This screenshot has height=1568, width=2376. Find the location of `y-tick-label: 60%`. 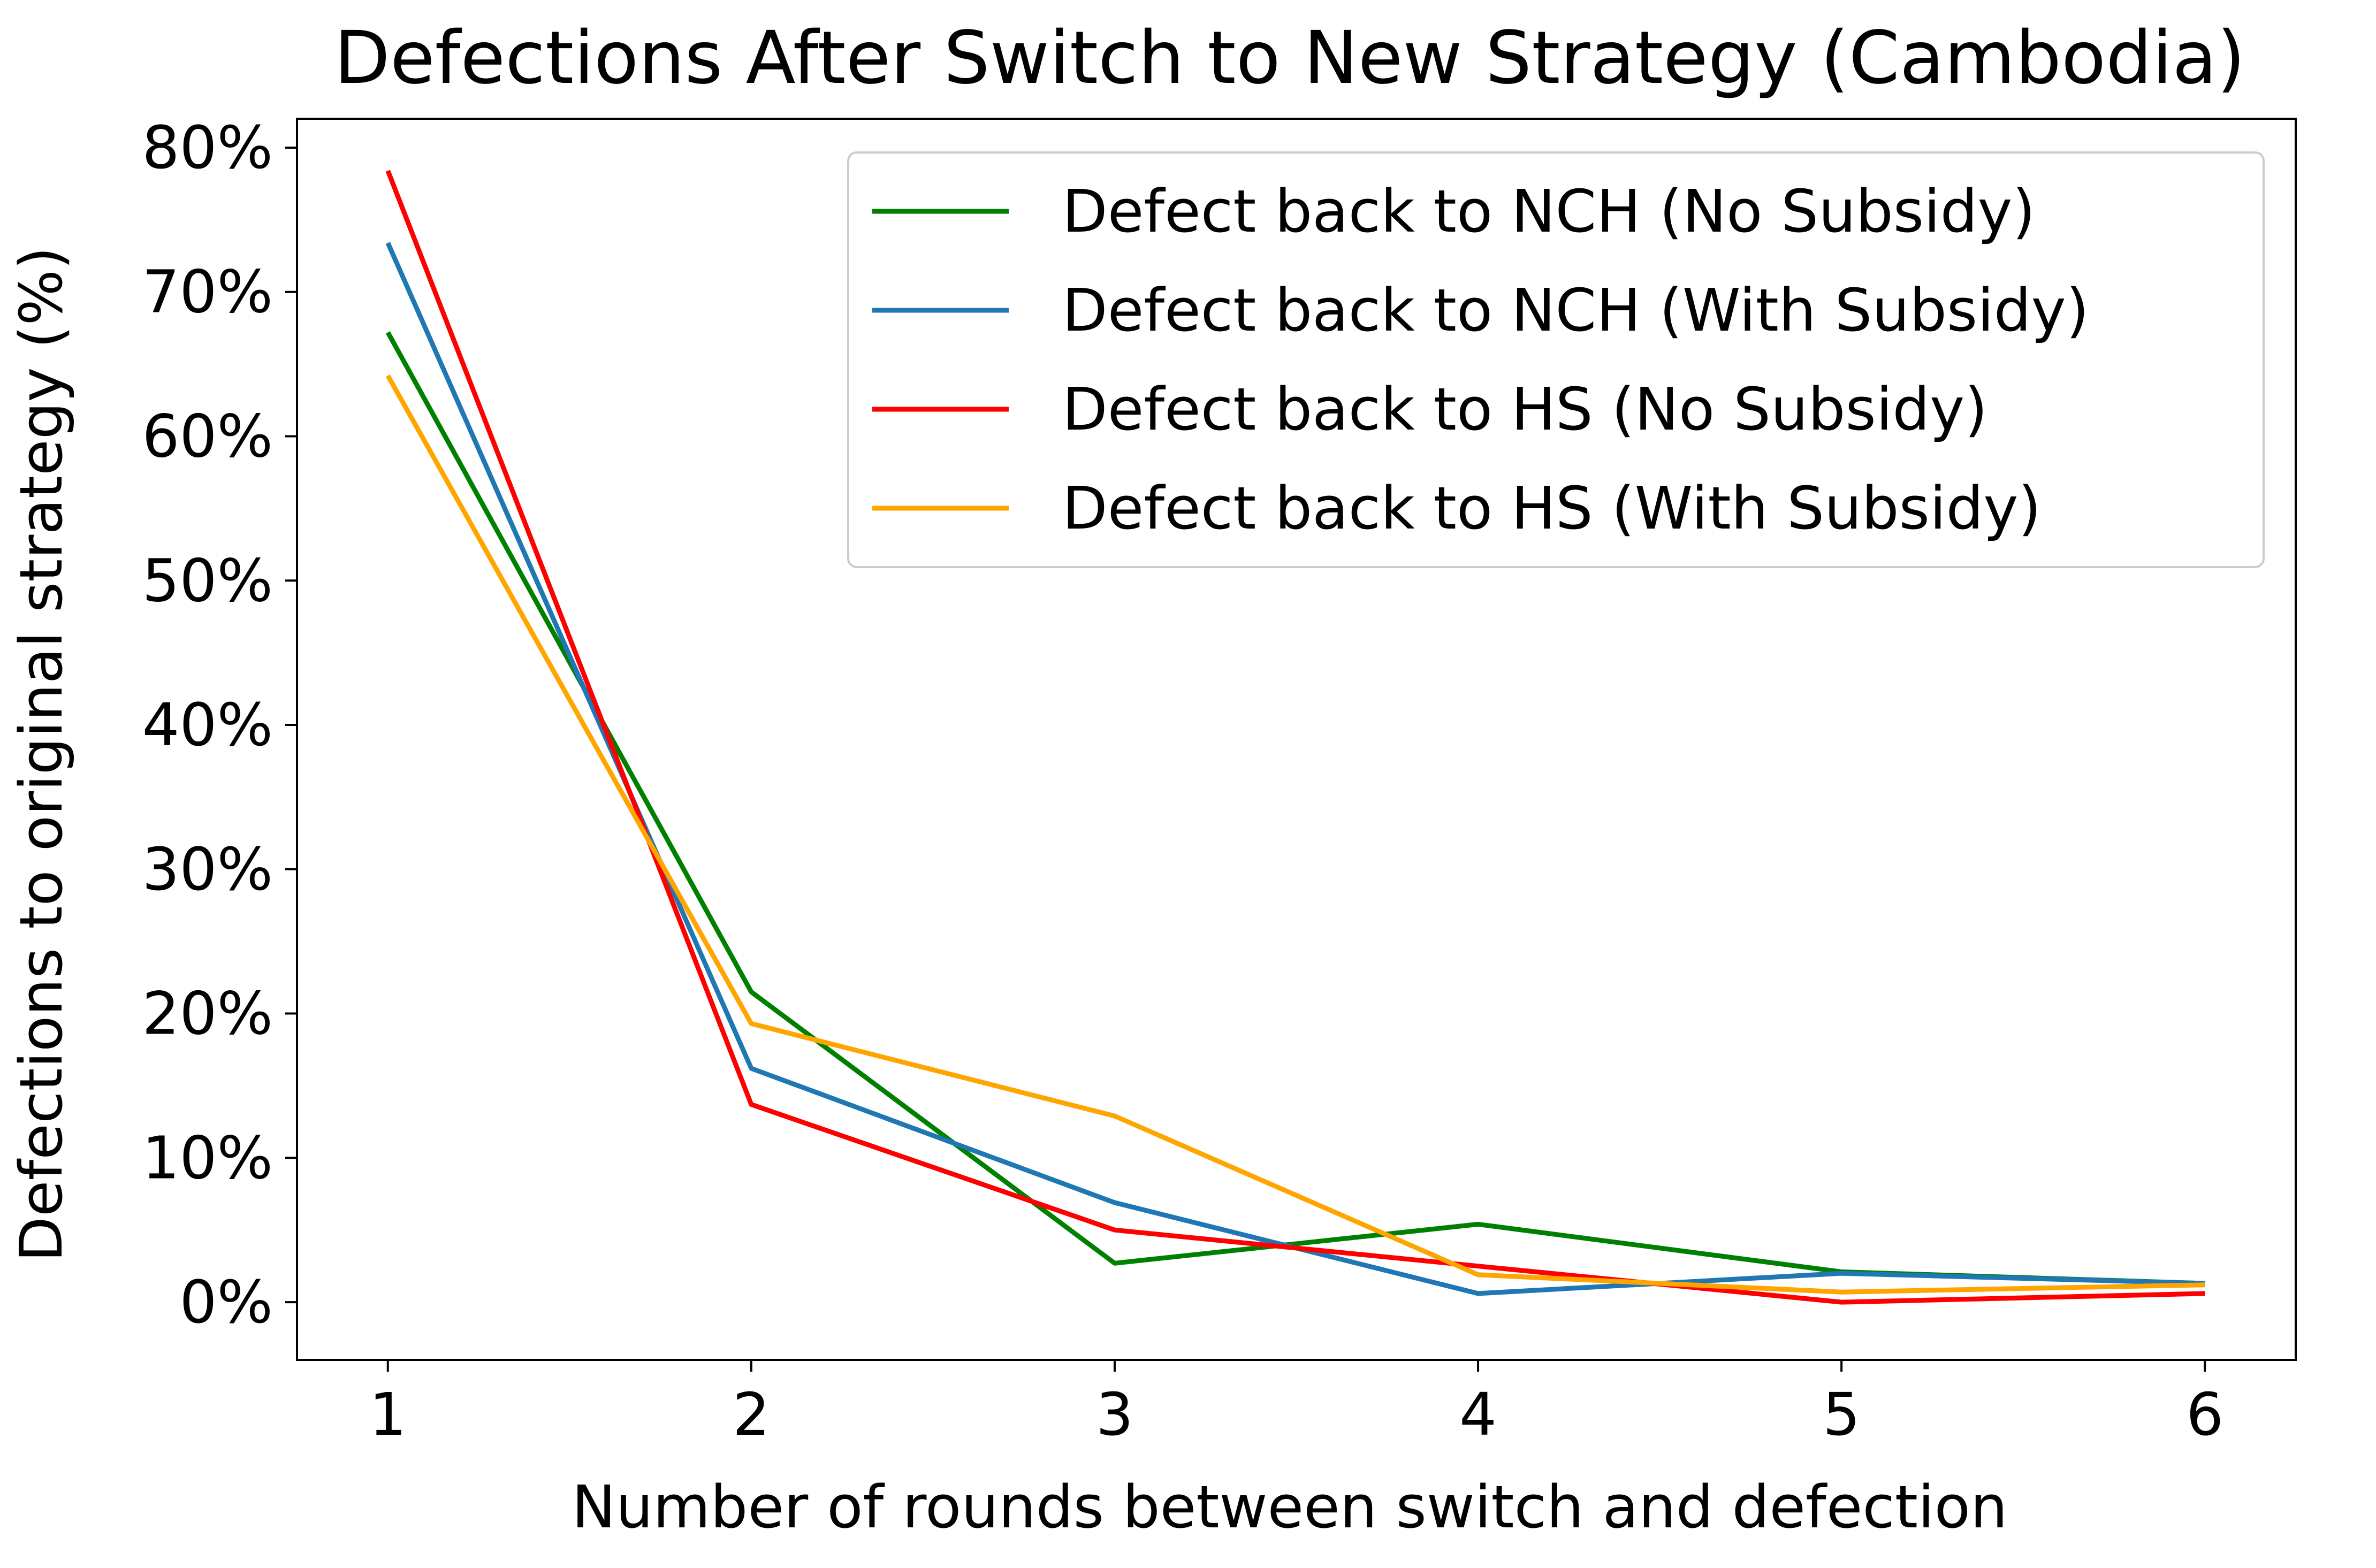

y-tick-label: 60% is located at coordinates (207, 436).